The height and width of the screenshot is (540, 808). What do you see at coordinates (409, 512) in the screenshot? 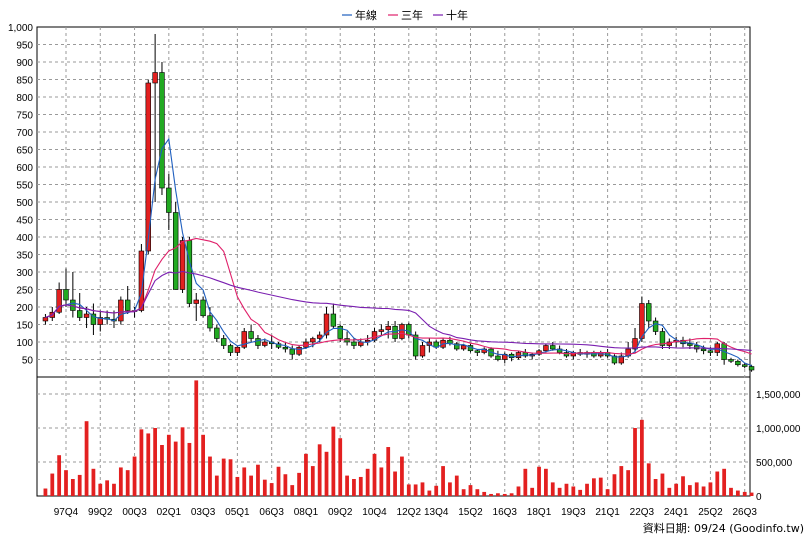
I see `x-tick-label: 12Q2` at bounding box center [409, 512].